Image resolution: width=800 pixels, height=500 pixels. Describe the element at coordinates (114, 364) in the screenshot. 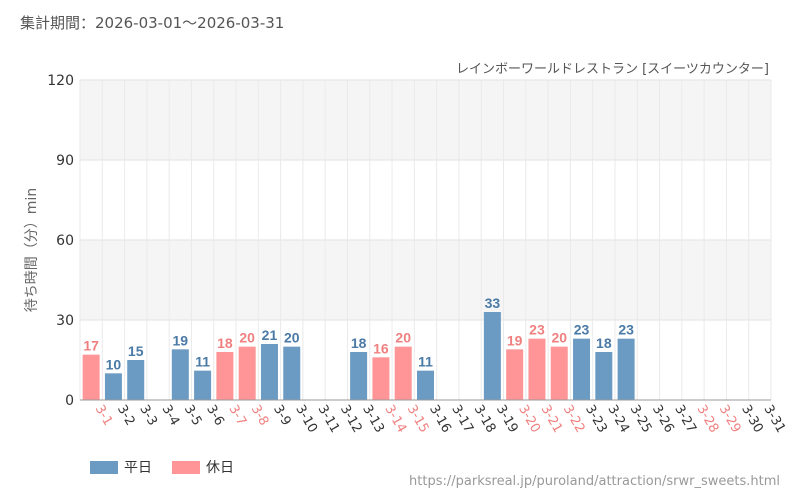

I see `value-label-3-2: 10` at that location.